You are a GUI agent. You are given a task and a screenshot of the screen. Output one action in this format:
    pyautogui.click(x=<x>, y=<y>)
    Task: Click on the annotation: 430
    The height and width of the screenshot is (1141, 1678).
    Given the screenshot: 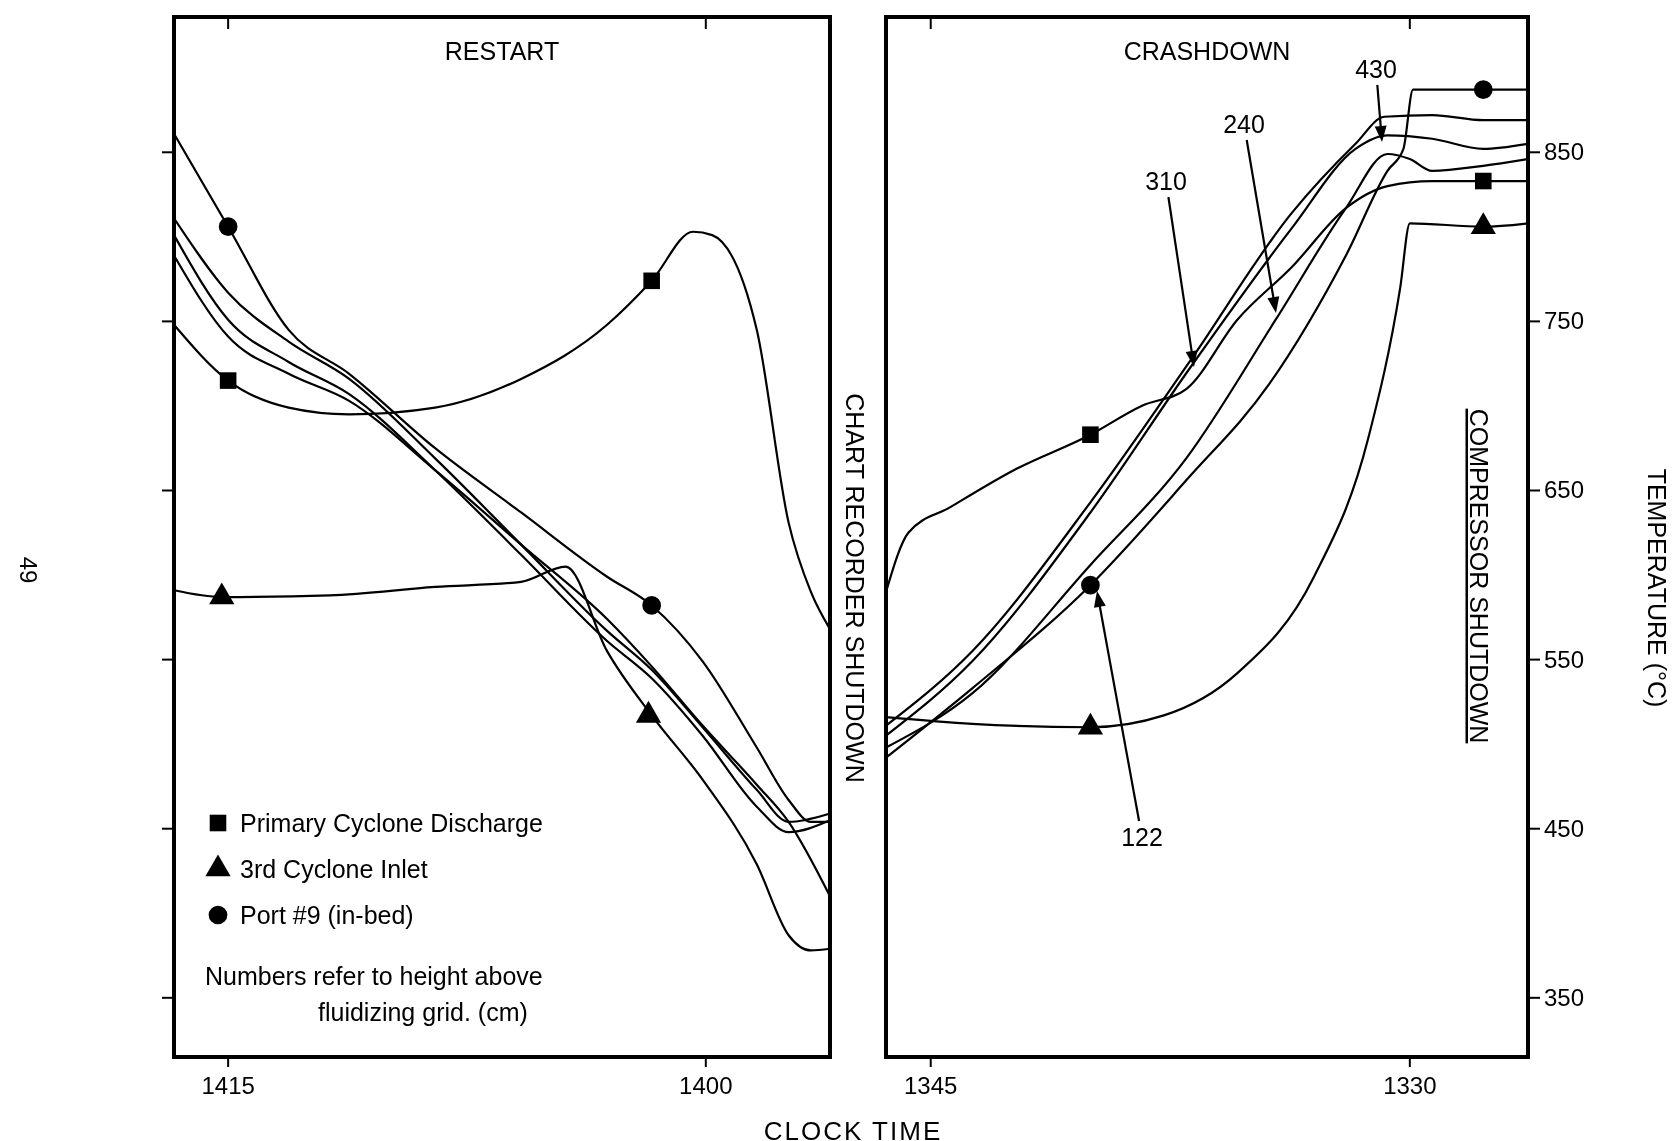 What is the action you would take?
    pyautogui.click(x=1376, y=69)
    